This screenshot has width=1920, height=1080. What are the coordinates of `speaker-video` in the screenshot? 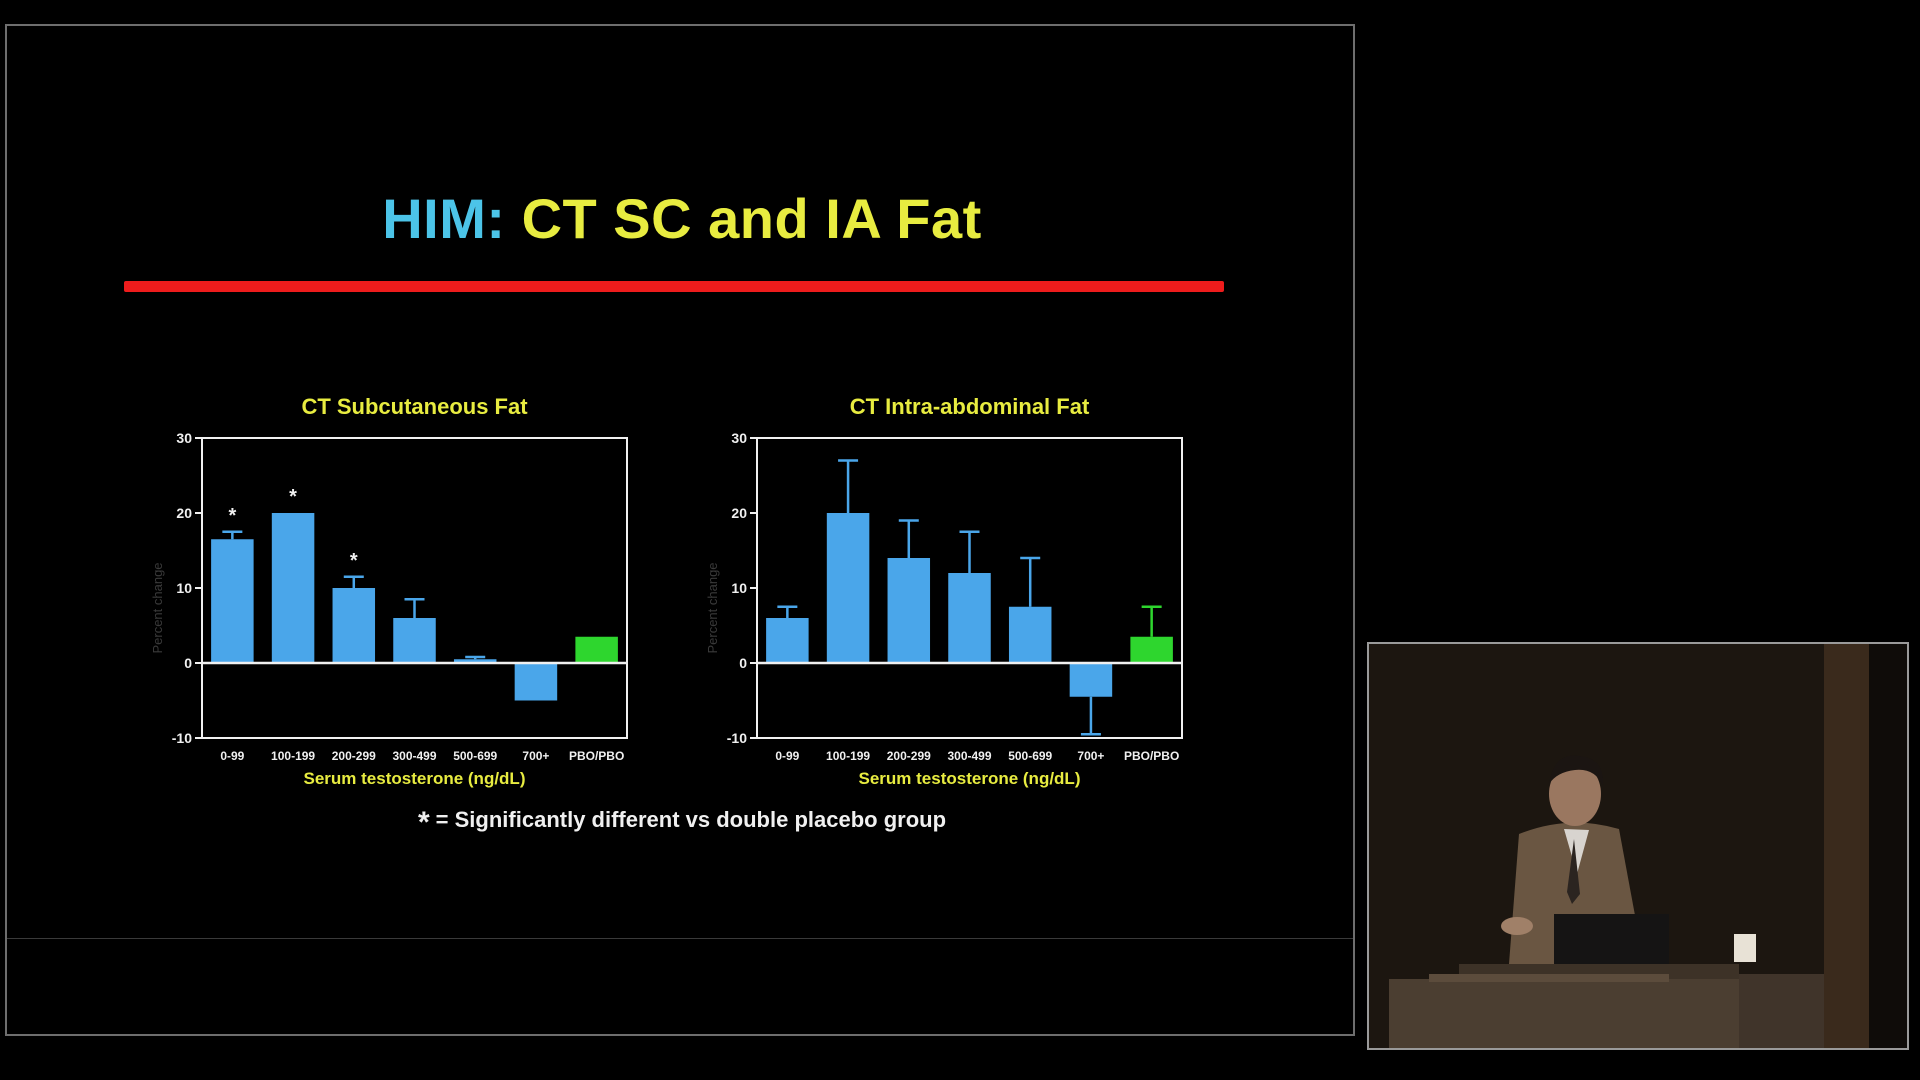 It's located at (1638, 846).